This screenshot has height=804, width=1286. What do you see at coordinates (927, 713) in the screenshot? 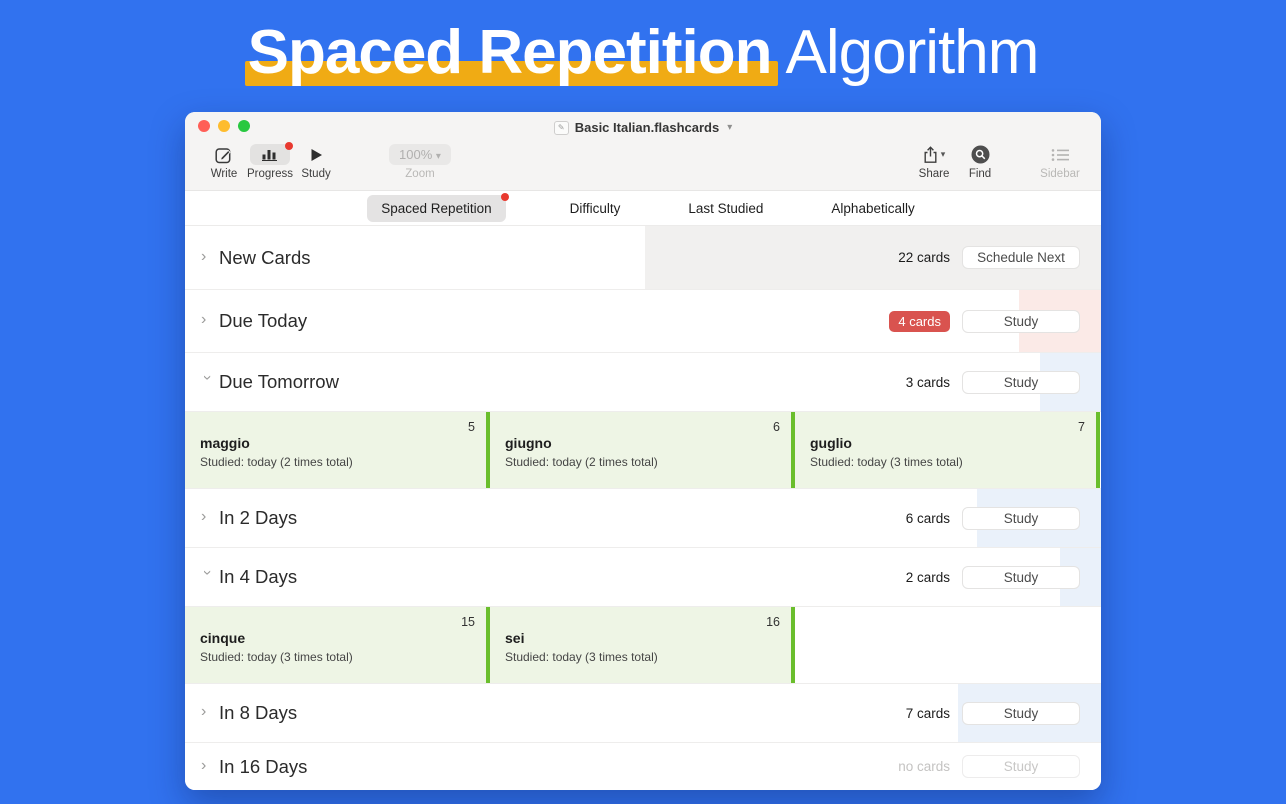
I see `card-count: 7 cards` at bounding box center [927, 713].